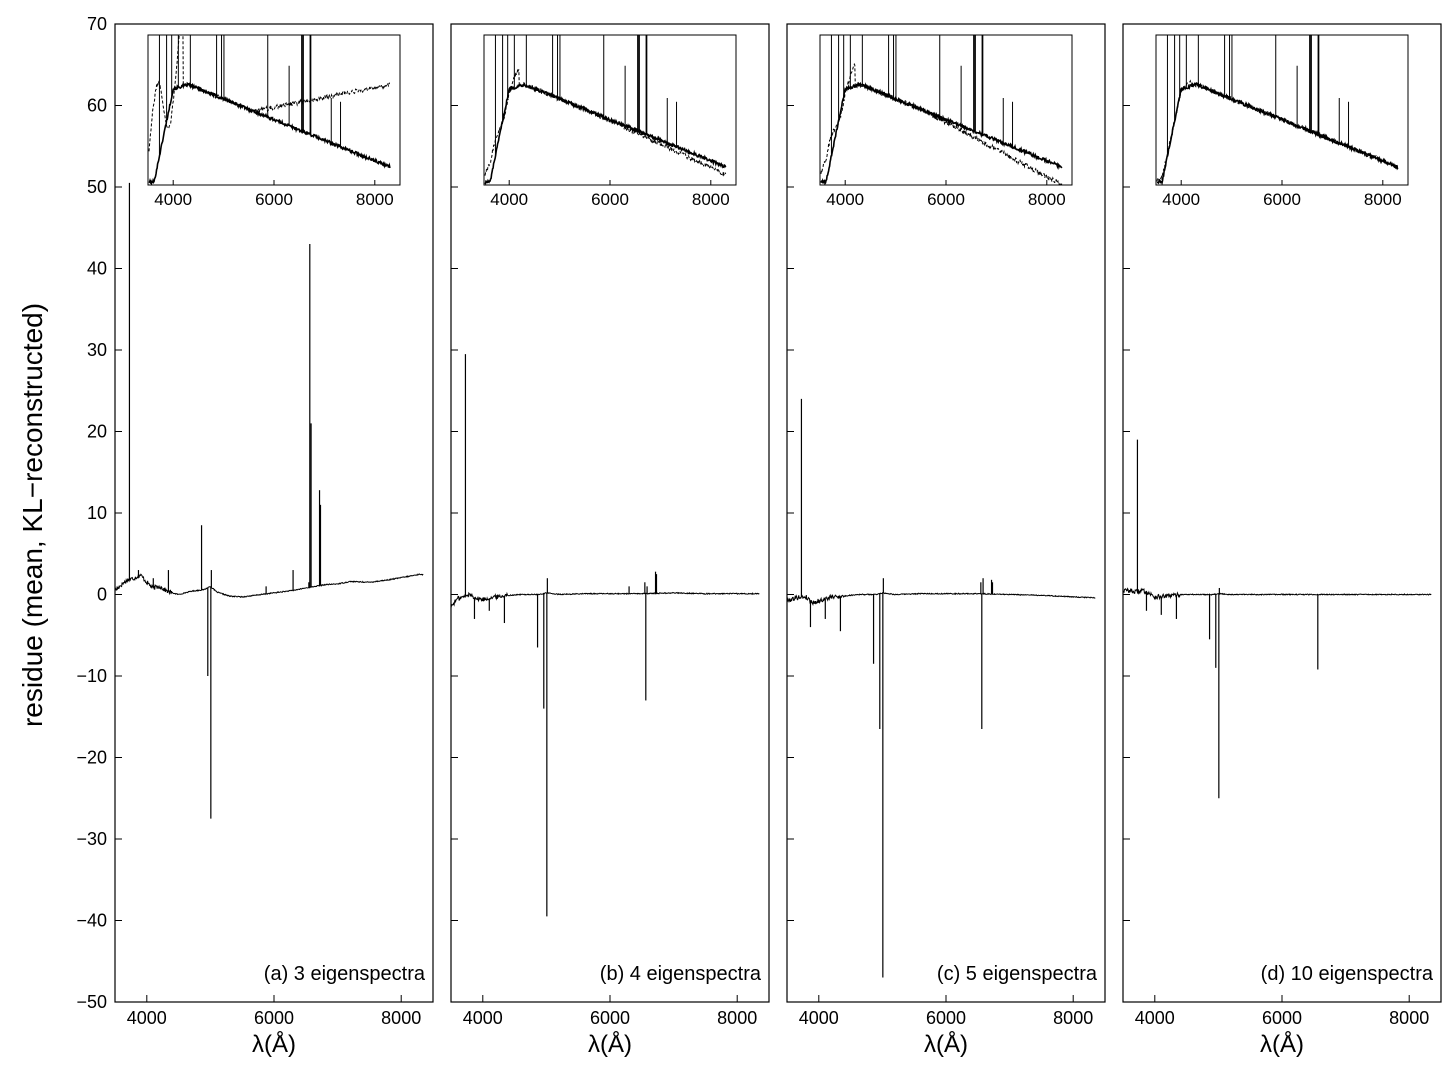  Describe the element at coordinates (1017, 974) in the screenshot. I see `panel-label: (c) 5 eigenspectra` at that location.